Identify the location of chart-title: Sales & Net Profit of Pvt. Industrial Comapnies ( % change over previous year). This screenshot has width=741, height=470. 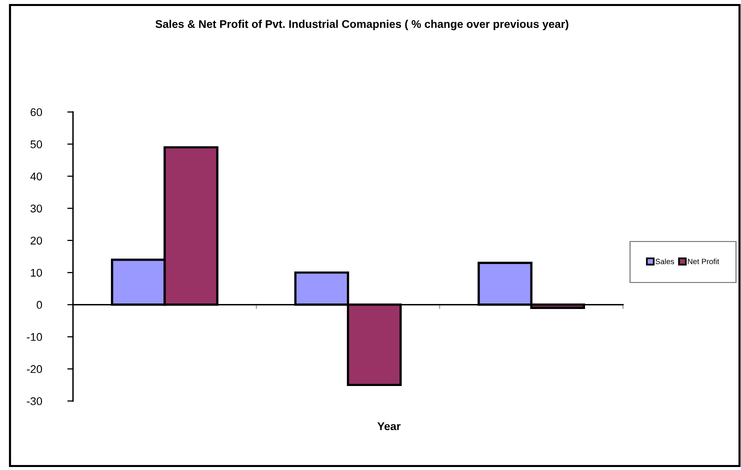
(361, 25).